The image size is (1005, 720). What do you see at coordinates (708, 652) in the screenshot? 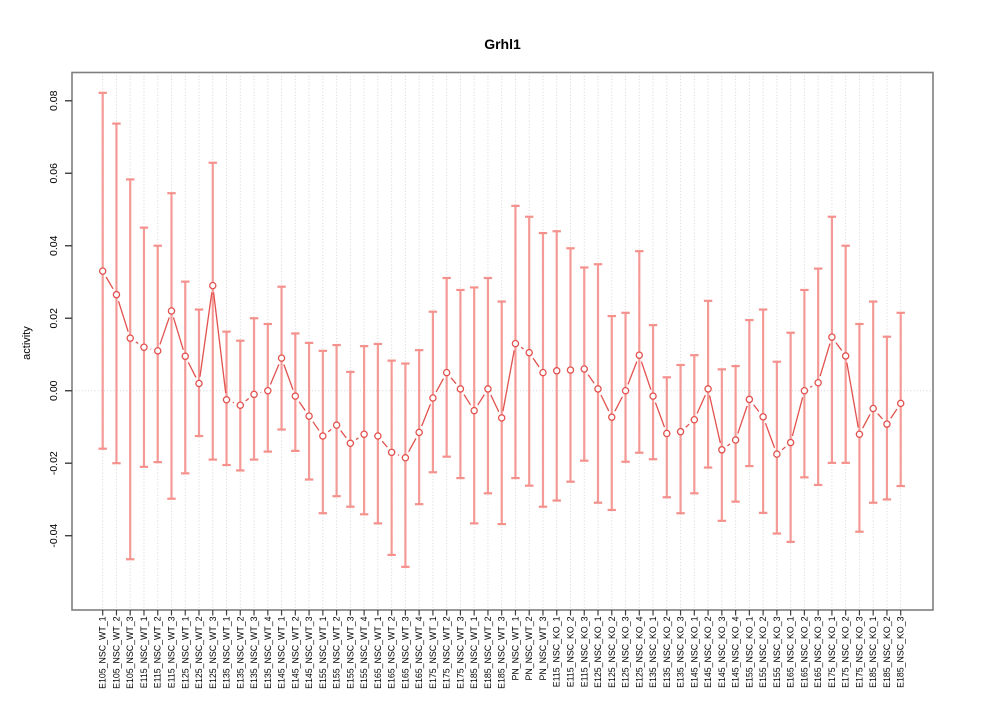
I see `x-tick-label: E145_NSC_KO_2` at bounding box center [708, 652].